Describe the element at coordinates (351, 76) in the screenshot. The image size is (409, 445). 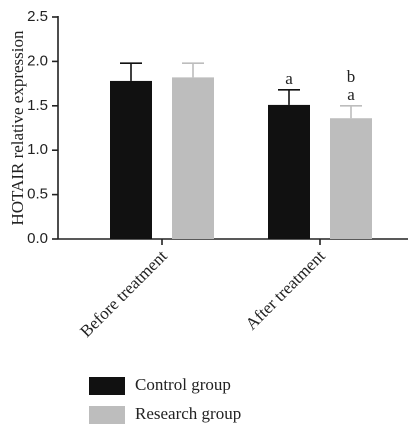
I see `significance-label: b` at that location.